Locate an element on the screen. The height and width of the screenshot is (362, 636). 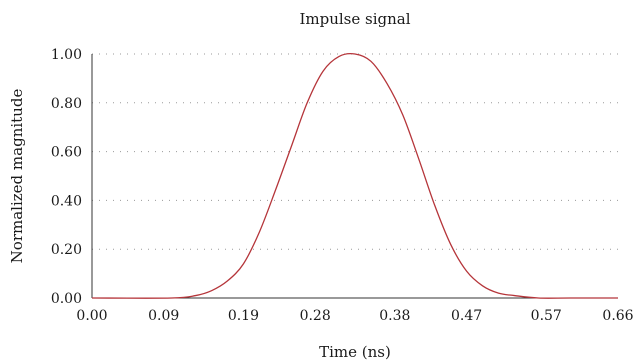
y-tick-labels: 0.00 0.20 0.40 0.60 0.80 1.00 is located at coordinates (66, 177).